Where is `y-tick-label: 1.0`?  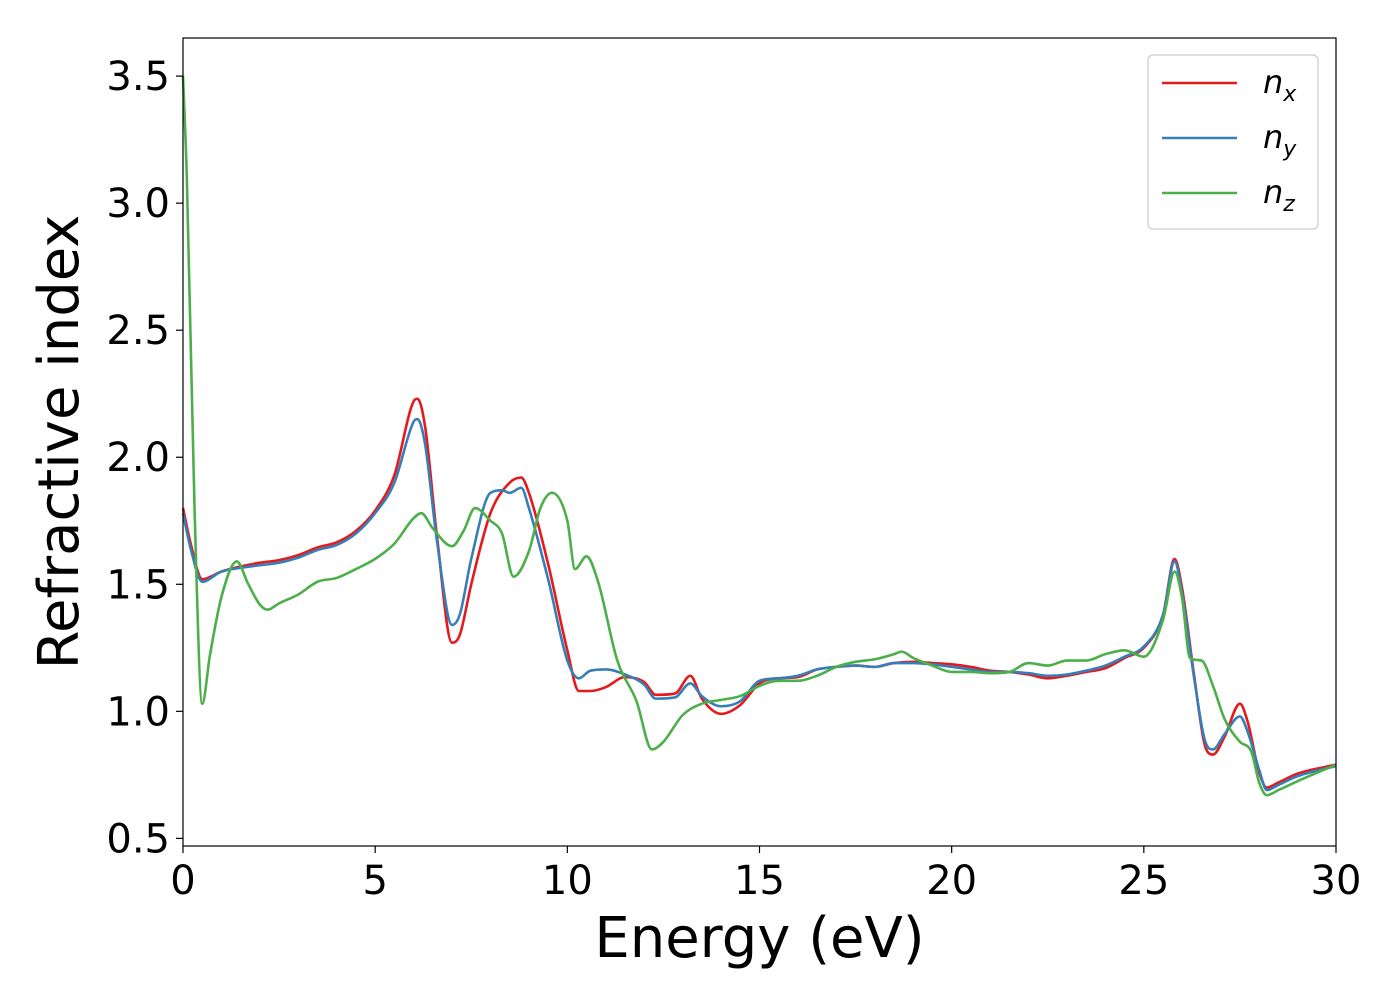 y-tick-label: 1.0 is located at coordinates (138, 712).